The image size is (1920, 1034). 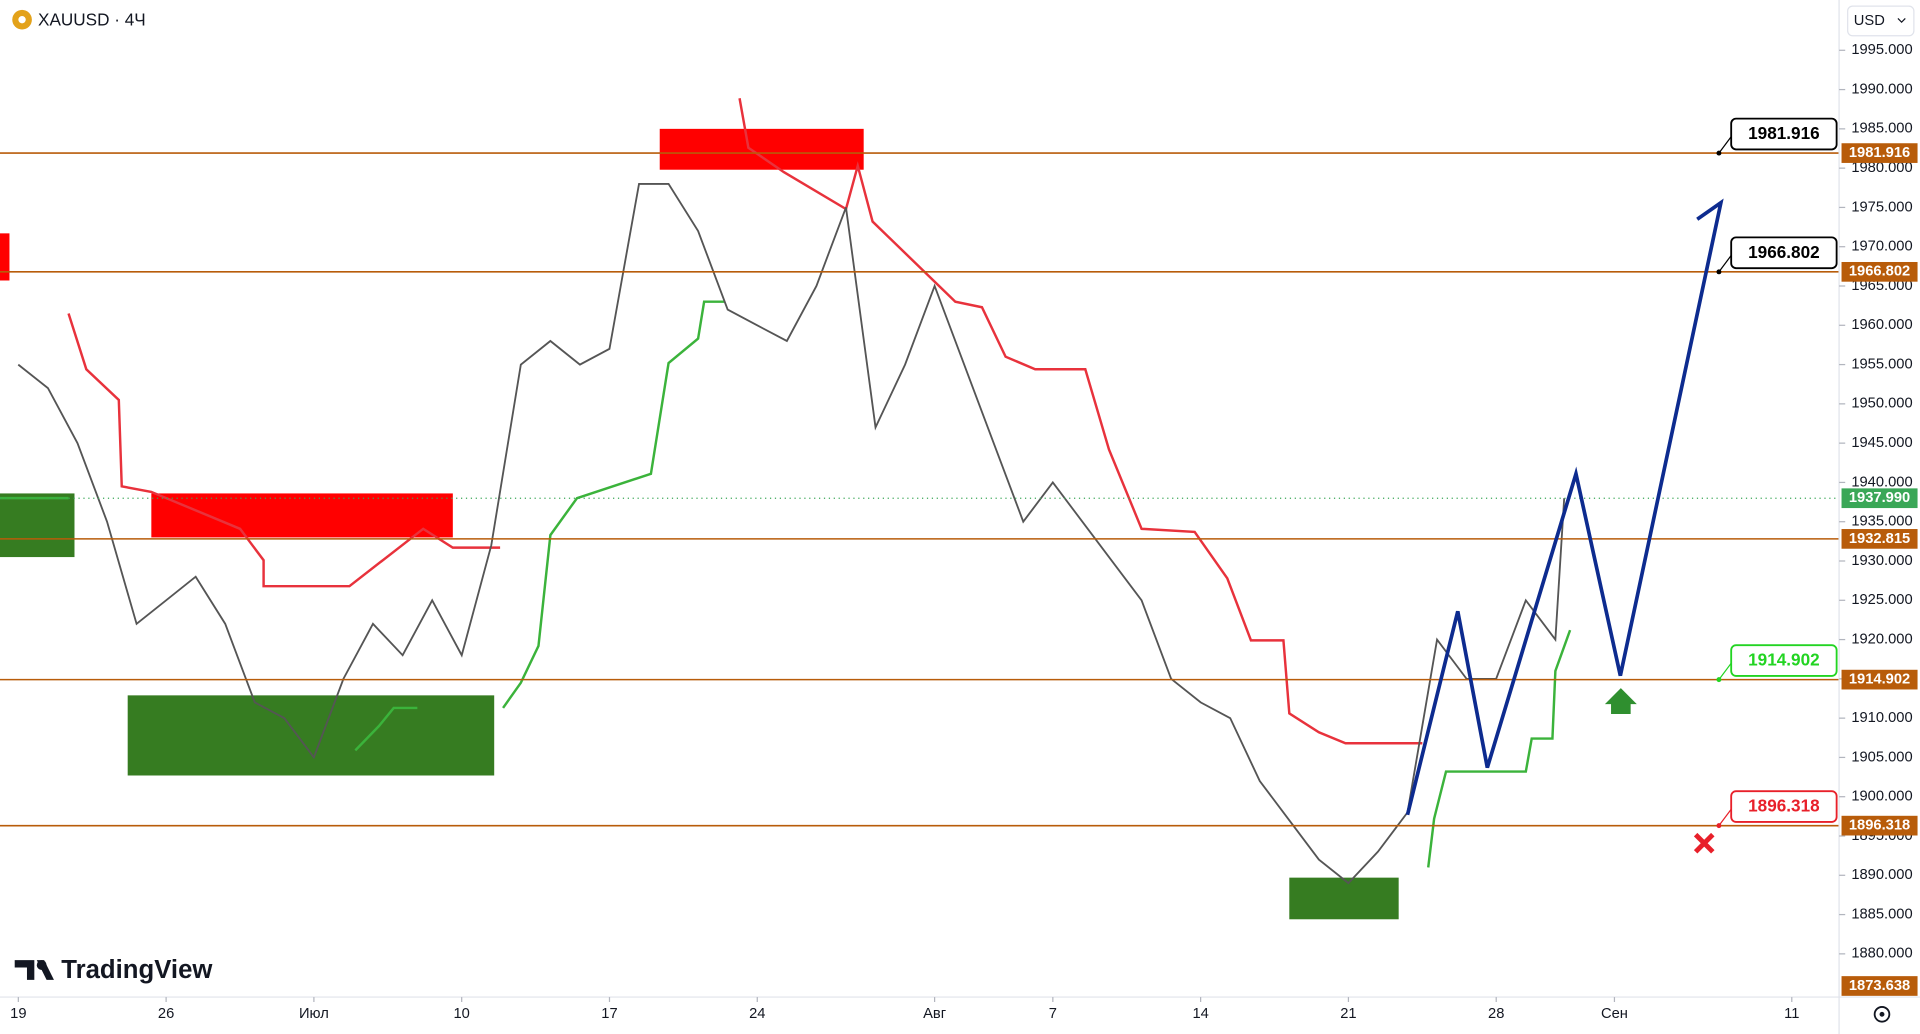 I want to click on cross-icon, so click(x=1704, y=843).